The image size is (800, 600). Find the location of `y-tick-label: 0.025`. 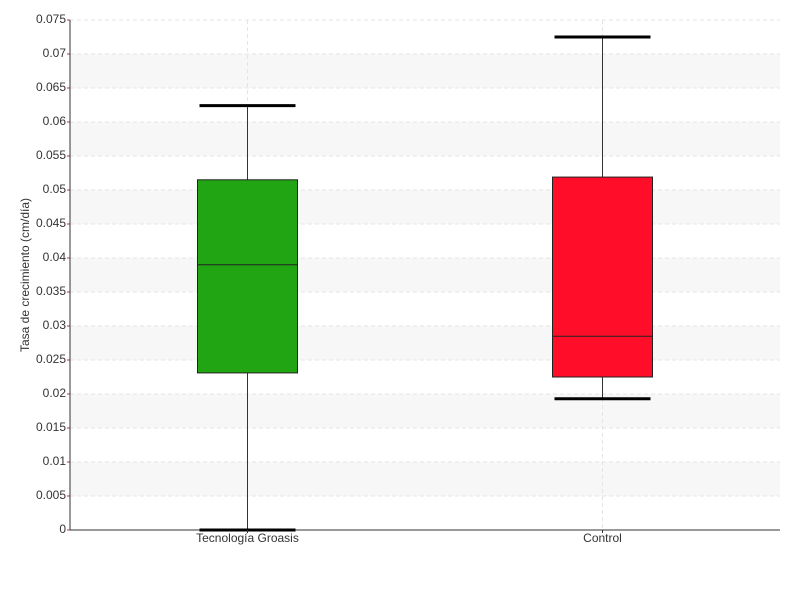

y-tick-label: 0.025 is located at coordinates (51, 359).